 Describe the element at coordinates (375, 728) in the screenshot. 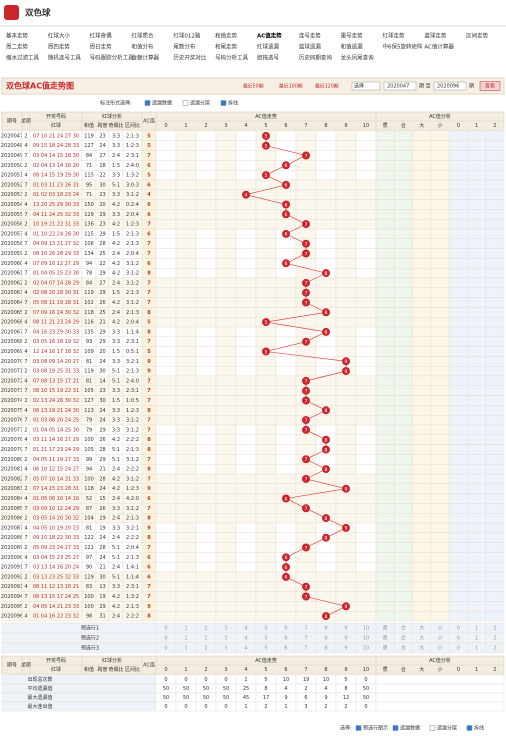

I see `footer-option: 预选行图示` at that location.